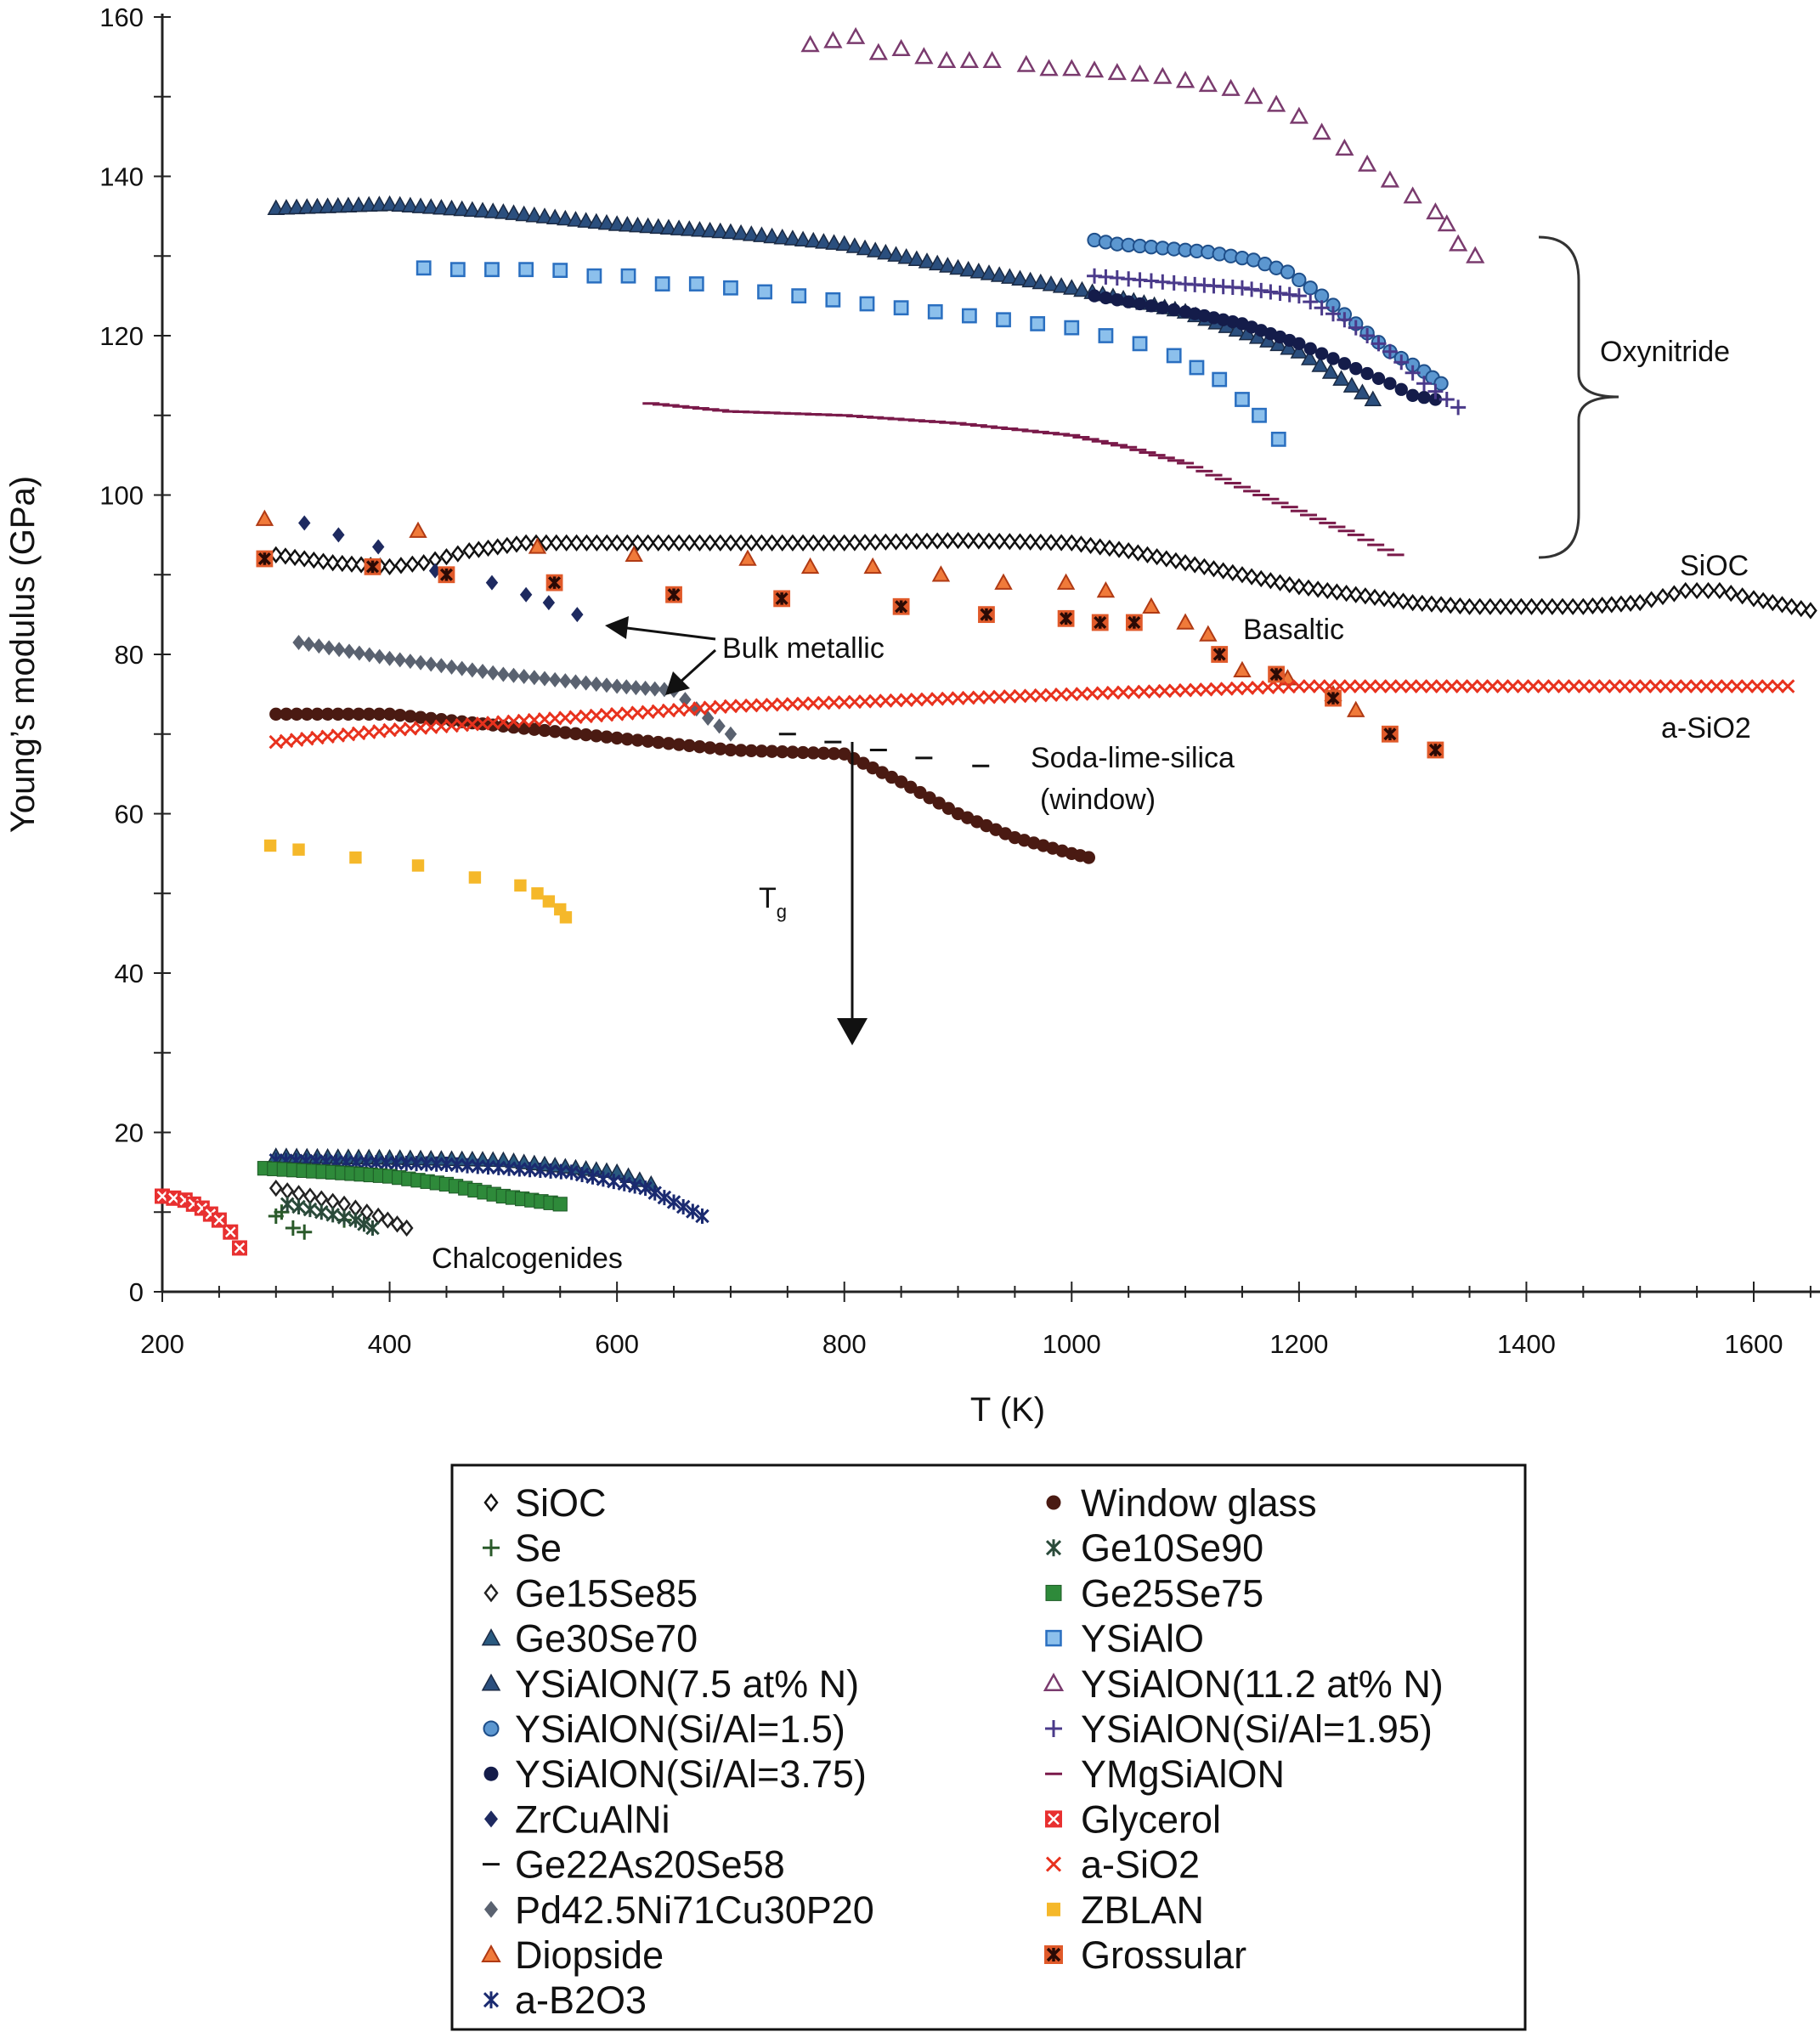 This screenshot has width=1820, height=2032. What do you see at coordinates (1151, 1819) in the screenshot?
I see `legend-label: Glycerol` at bounding box center [1151, 1819].